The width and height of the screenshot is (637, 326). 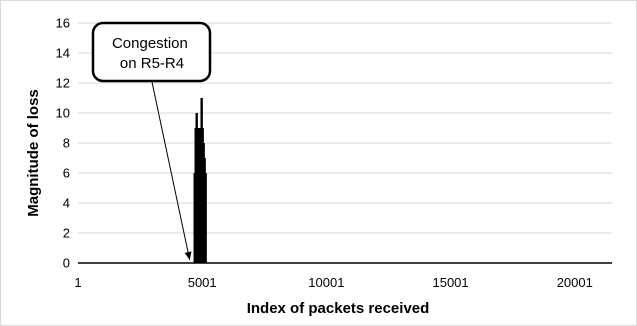 I want to click on y-tick-label: 14, so click(x=63, y=53).